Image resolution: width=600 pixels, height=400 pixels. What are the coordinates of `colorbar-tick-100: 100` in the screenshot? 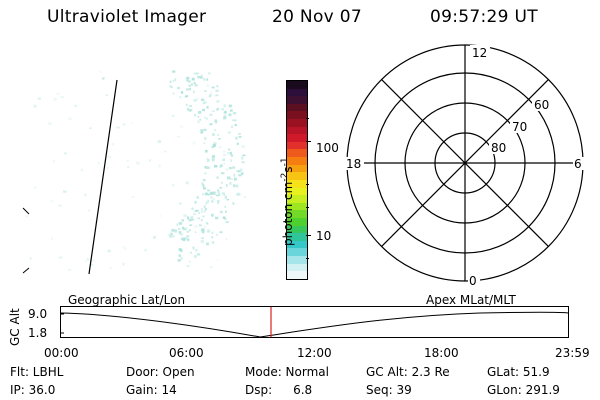 It's located at (327, 148).